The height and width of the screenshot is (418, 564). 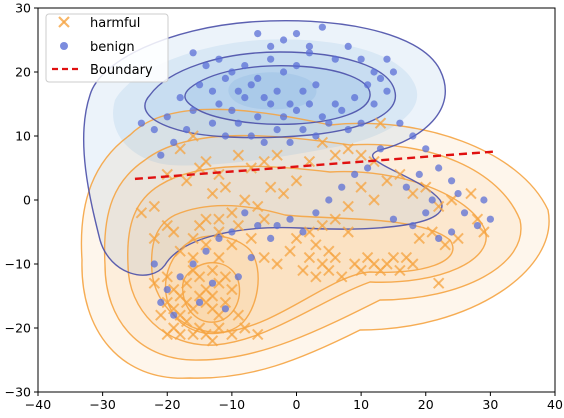 I want to click on legend: harmful benign Boundary, so click(x=107, y=48).